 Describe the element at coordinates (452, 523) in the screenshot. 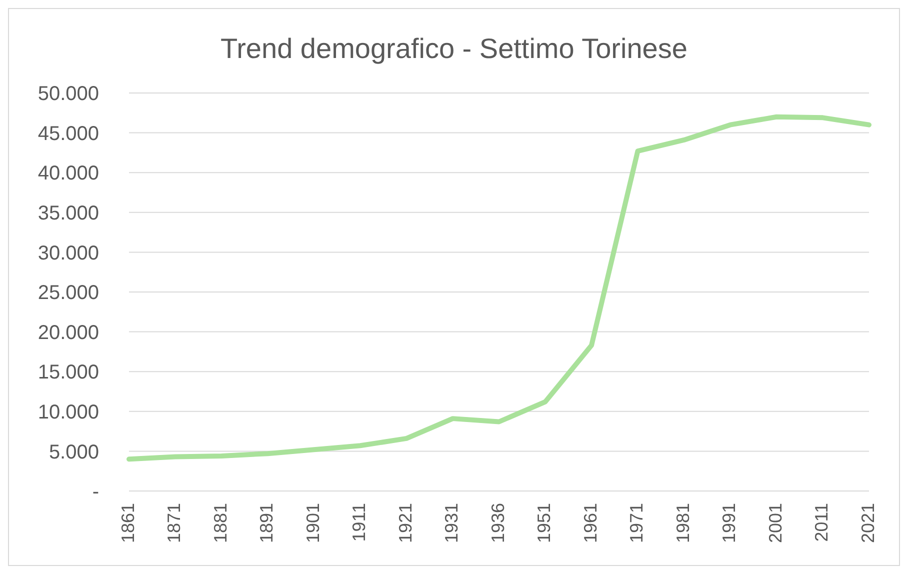

I see `x-tick-label: 1931` at that location.